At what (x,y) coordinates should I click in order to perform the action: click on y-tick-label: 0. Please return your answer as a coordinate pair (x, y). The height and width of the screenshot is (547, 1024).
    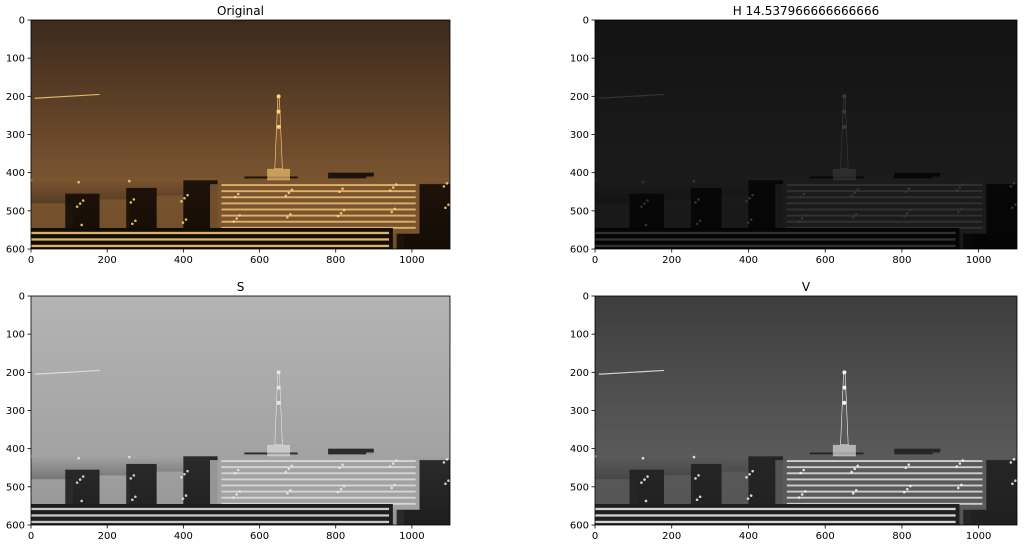
    Looking at the image, I should click on (586, 297).